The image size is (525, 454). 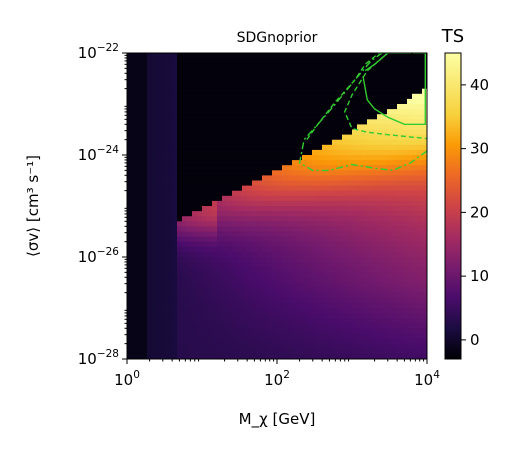 I want to click on x-axis-label: M_χ [GeV], so click(x=277, y=419).